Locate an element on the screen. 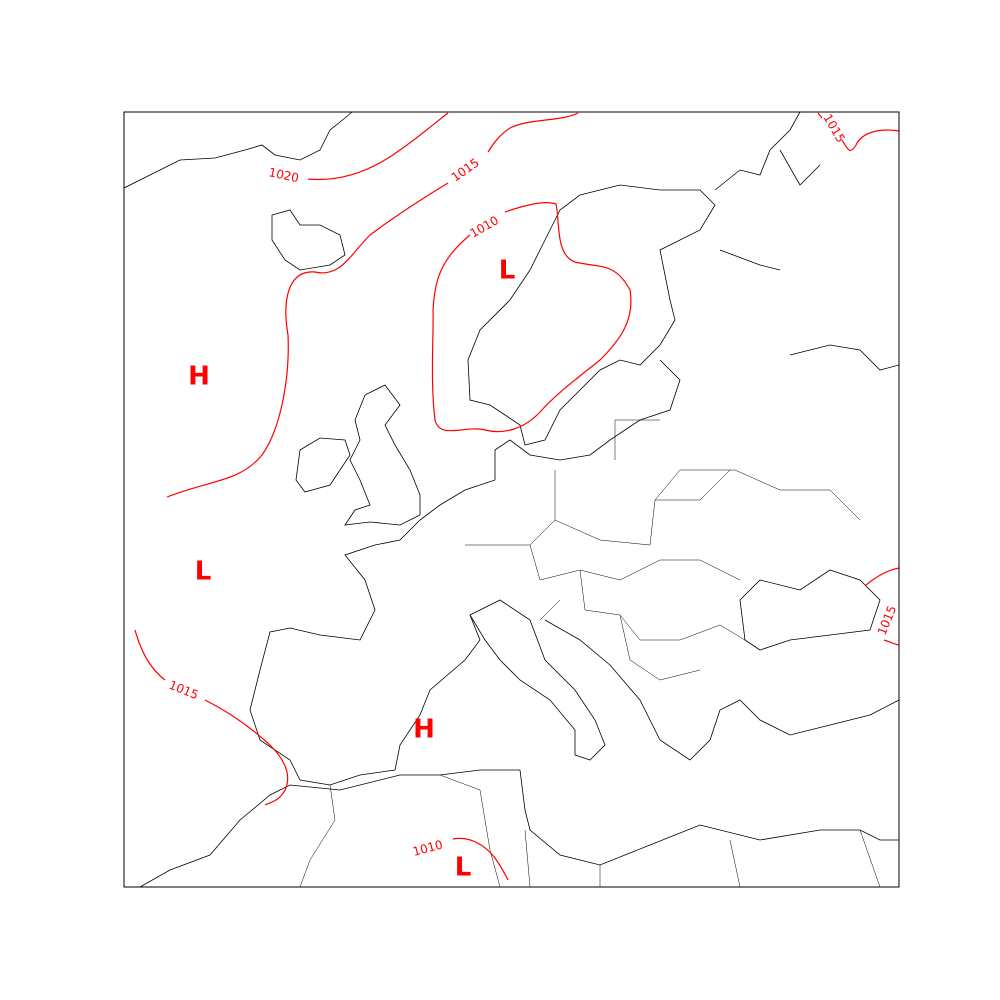 The height and width of the screenshot is (1000, 1000). france-iberia-coast is located at coordinates (365, 652).